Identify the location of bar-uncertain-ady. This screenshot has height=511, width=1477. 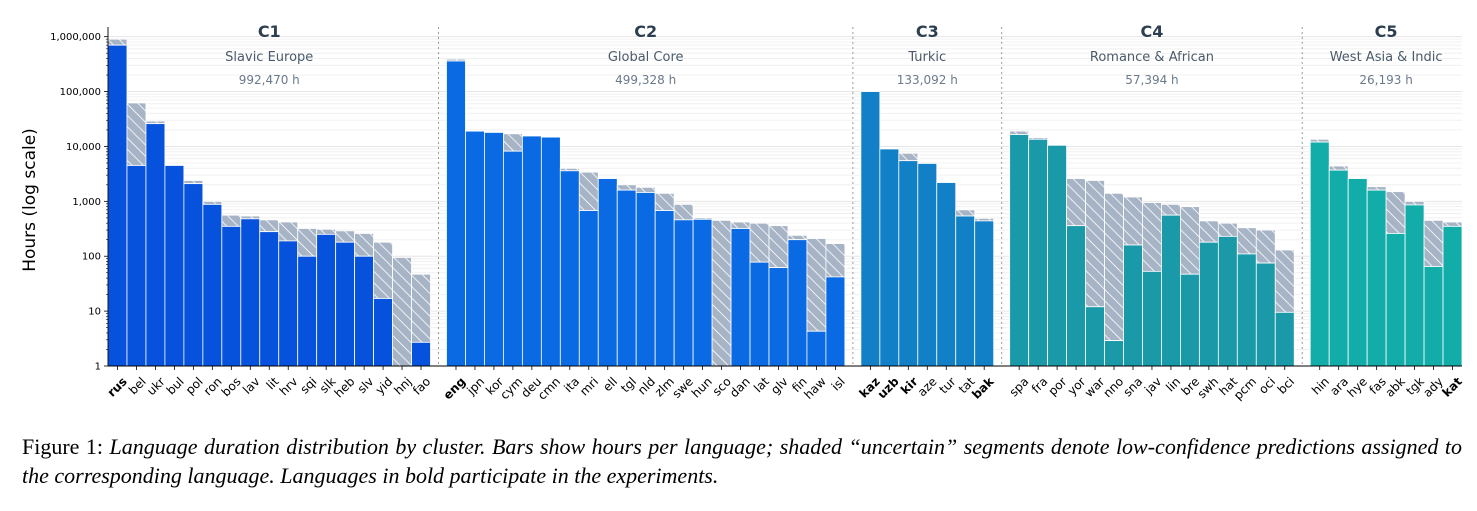
(1433, 243).